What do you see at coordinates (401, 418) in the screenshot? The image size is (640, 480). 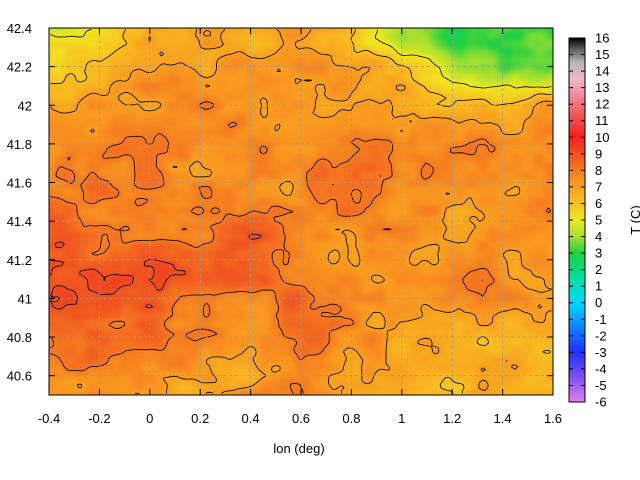 I see `x-tick-label: 1` at bounding box center [401, 418].